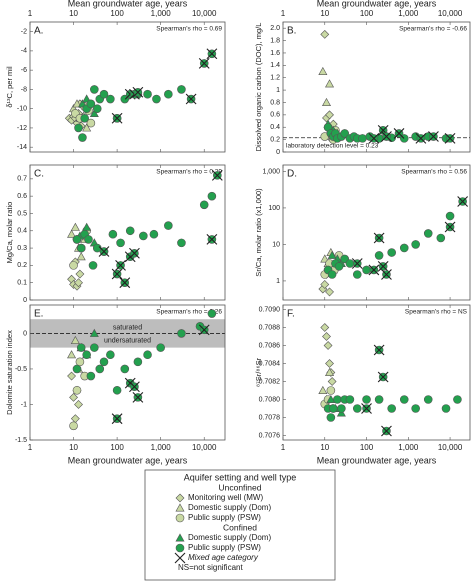  What do you see at coordinates (275, 65) in the screenshot?
I see `y-tick-label: 1.4` at bounding box center [275, 65].